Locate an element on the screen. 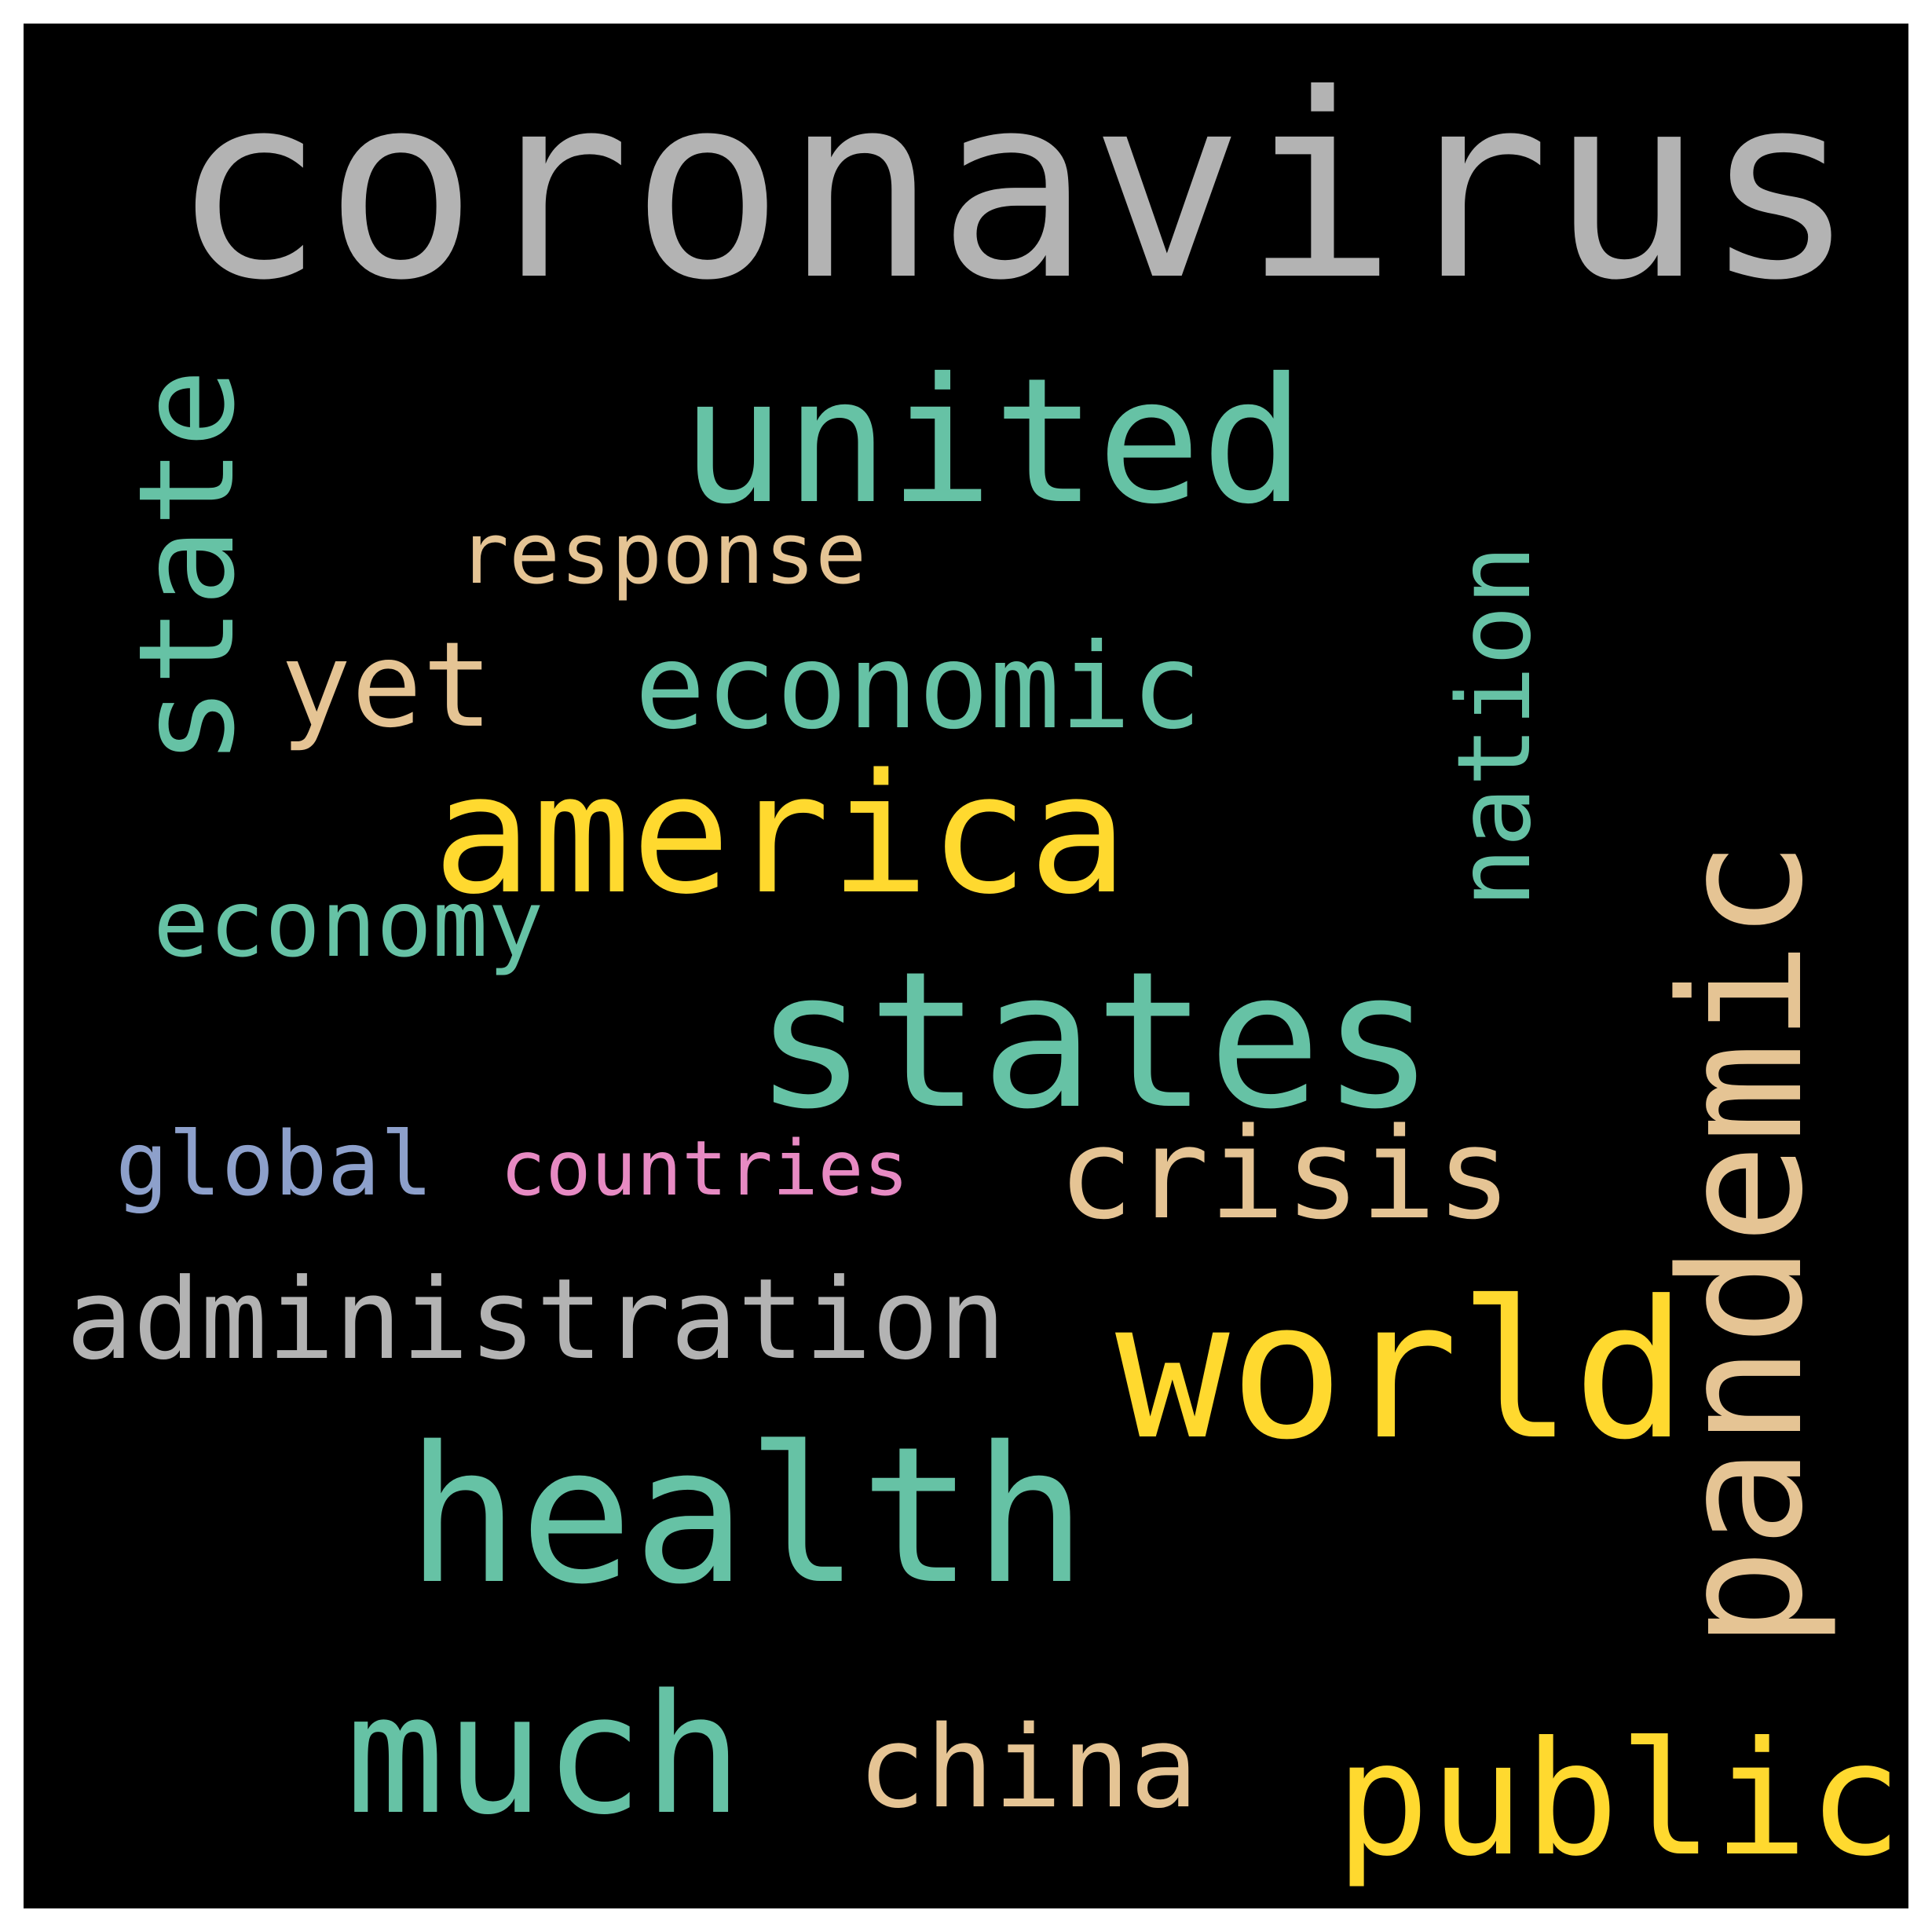 The image size is (1932, 1932). word-china: china is located at coordinates (1028, 1767).